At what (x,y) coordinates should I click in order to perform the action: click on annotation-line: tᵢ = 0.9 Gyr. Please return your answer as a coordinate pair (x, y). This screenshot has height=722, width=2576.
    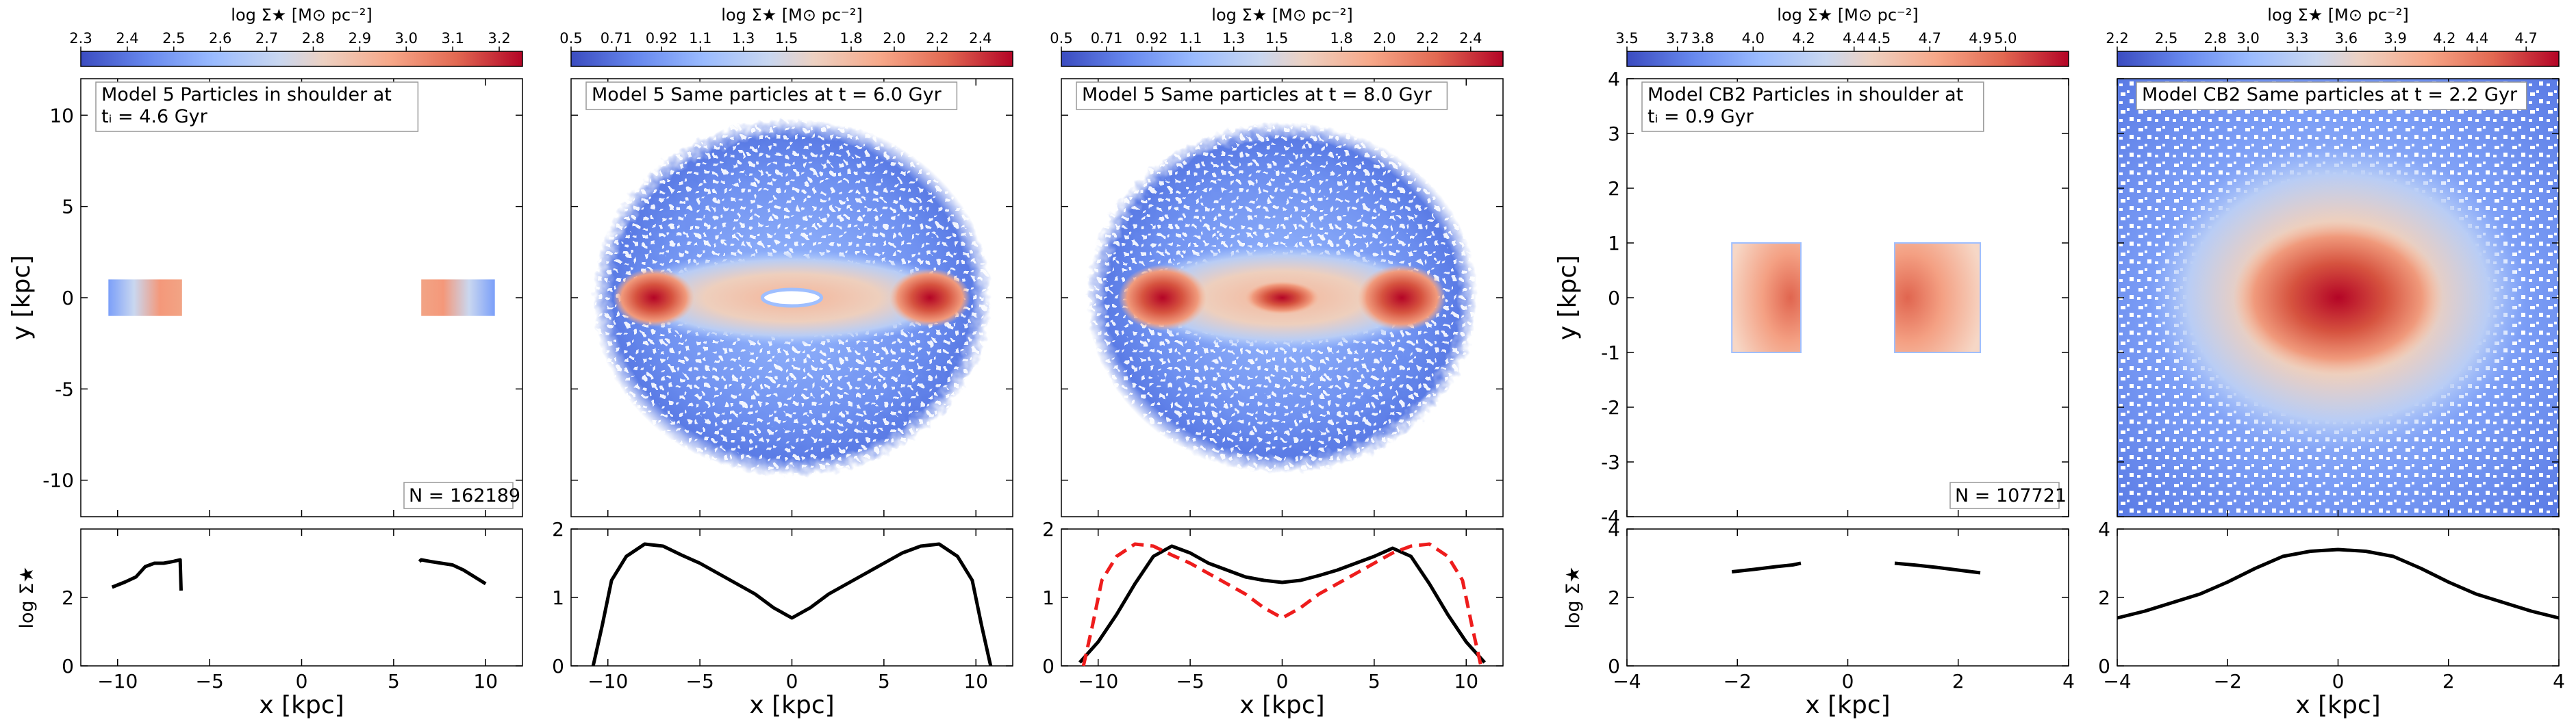
    Looking at the image, I should click on (1701, 116).